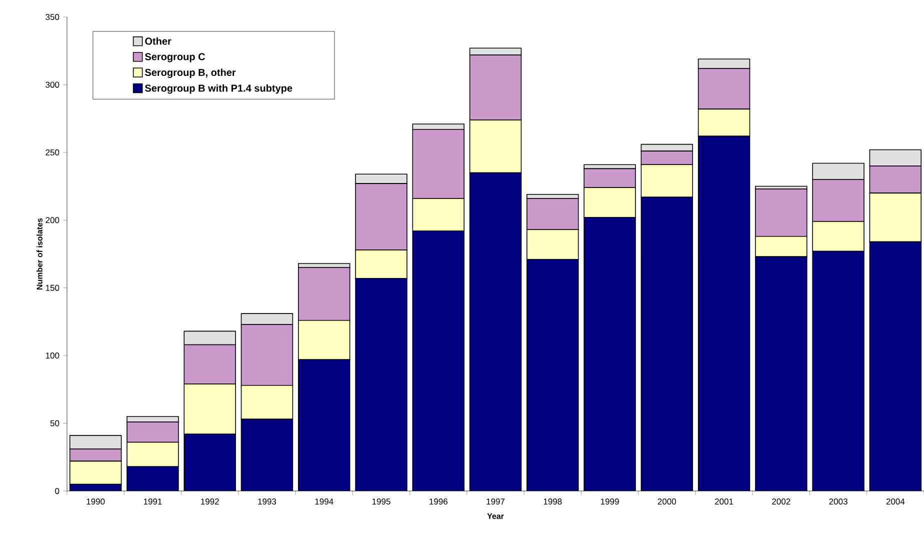 This screenshot has width=924, height=538. What do you see at coordinates (55, 423) in the screenshot?
I see `y-tick-label: 50` at bounding box center [55, 423].